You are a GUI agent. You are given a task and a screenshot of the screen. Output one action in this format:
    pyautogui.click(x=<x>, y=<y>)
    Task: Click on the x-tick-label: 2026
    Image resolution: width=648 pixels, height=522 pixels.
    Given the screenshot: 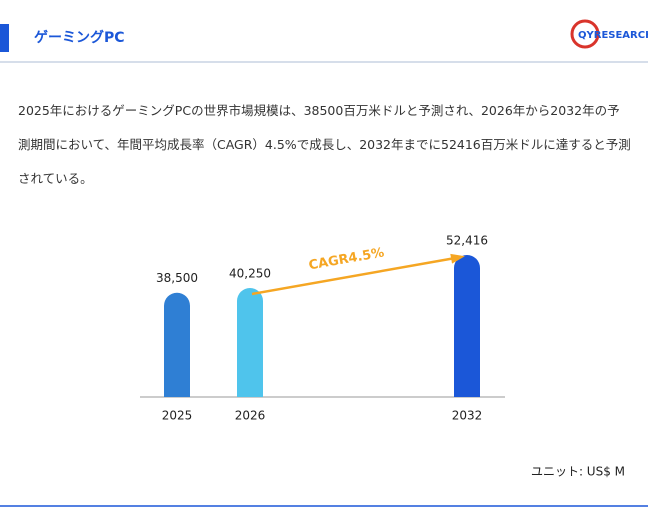 What is the action you would take?
    pyautogui.click(x=250, y=416)
    